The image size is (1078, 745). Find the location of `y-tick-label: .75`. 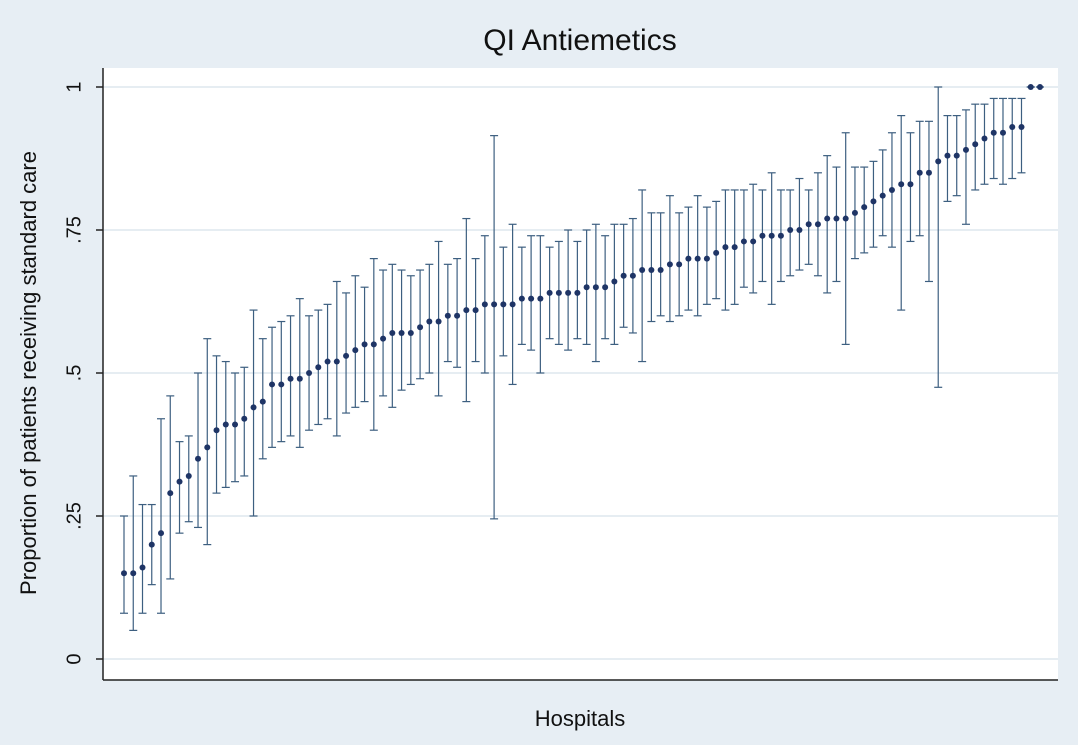

y-tick-label: .75 is located at coordinates (74, 230).